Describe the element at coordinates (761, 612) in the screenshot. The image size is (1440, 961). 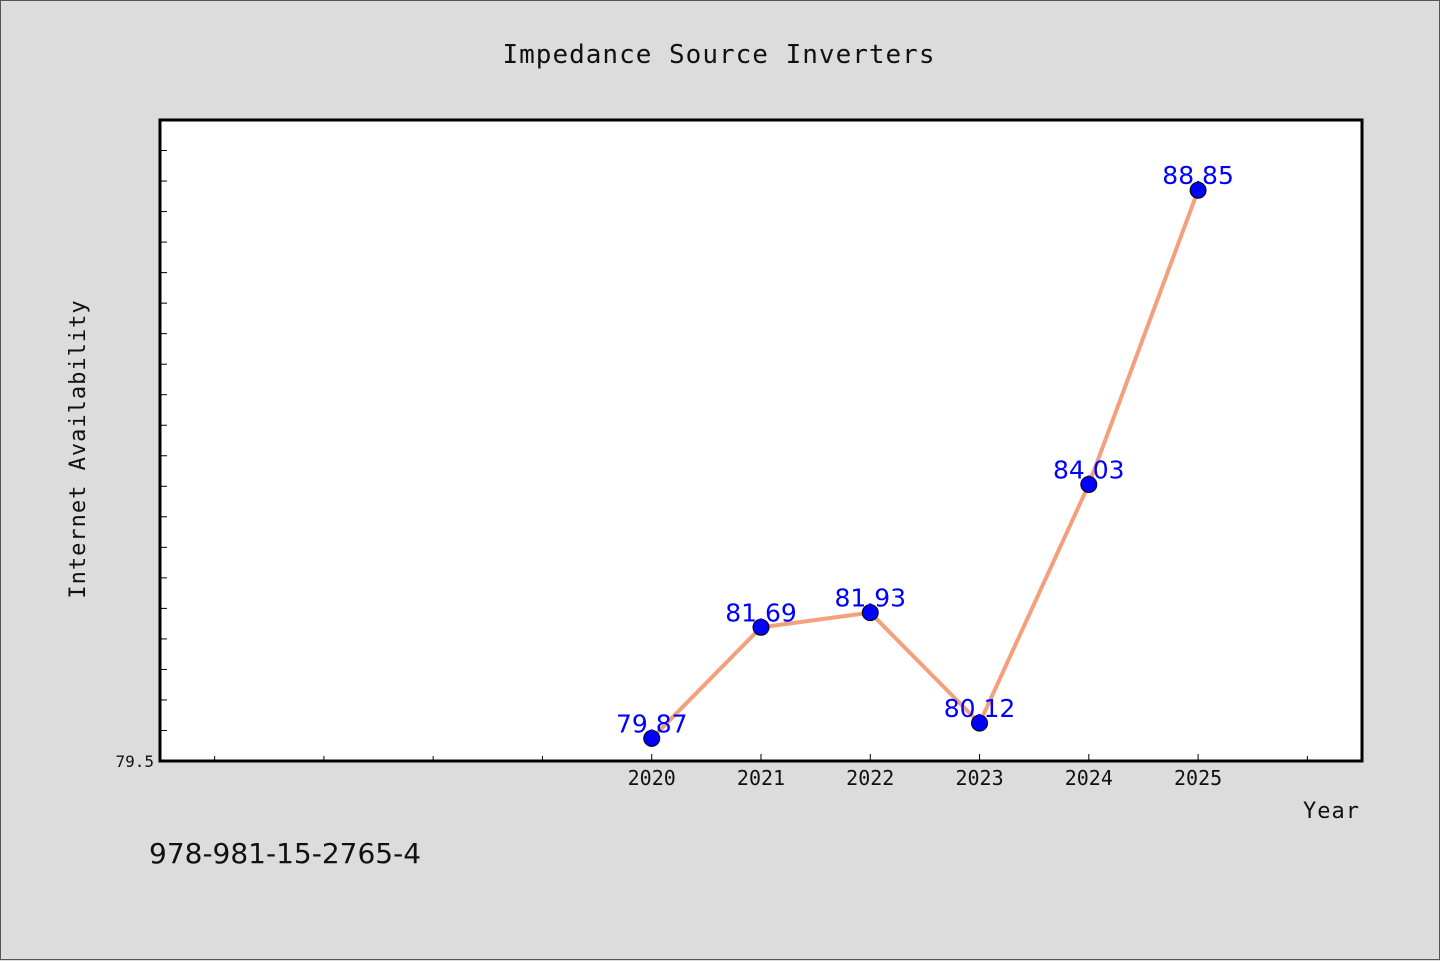
I see `data-label: 81.69` at that location.